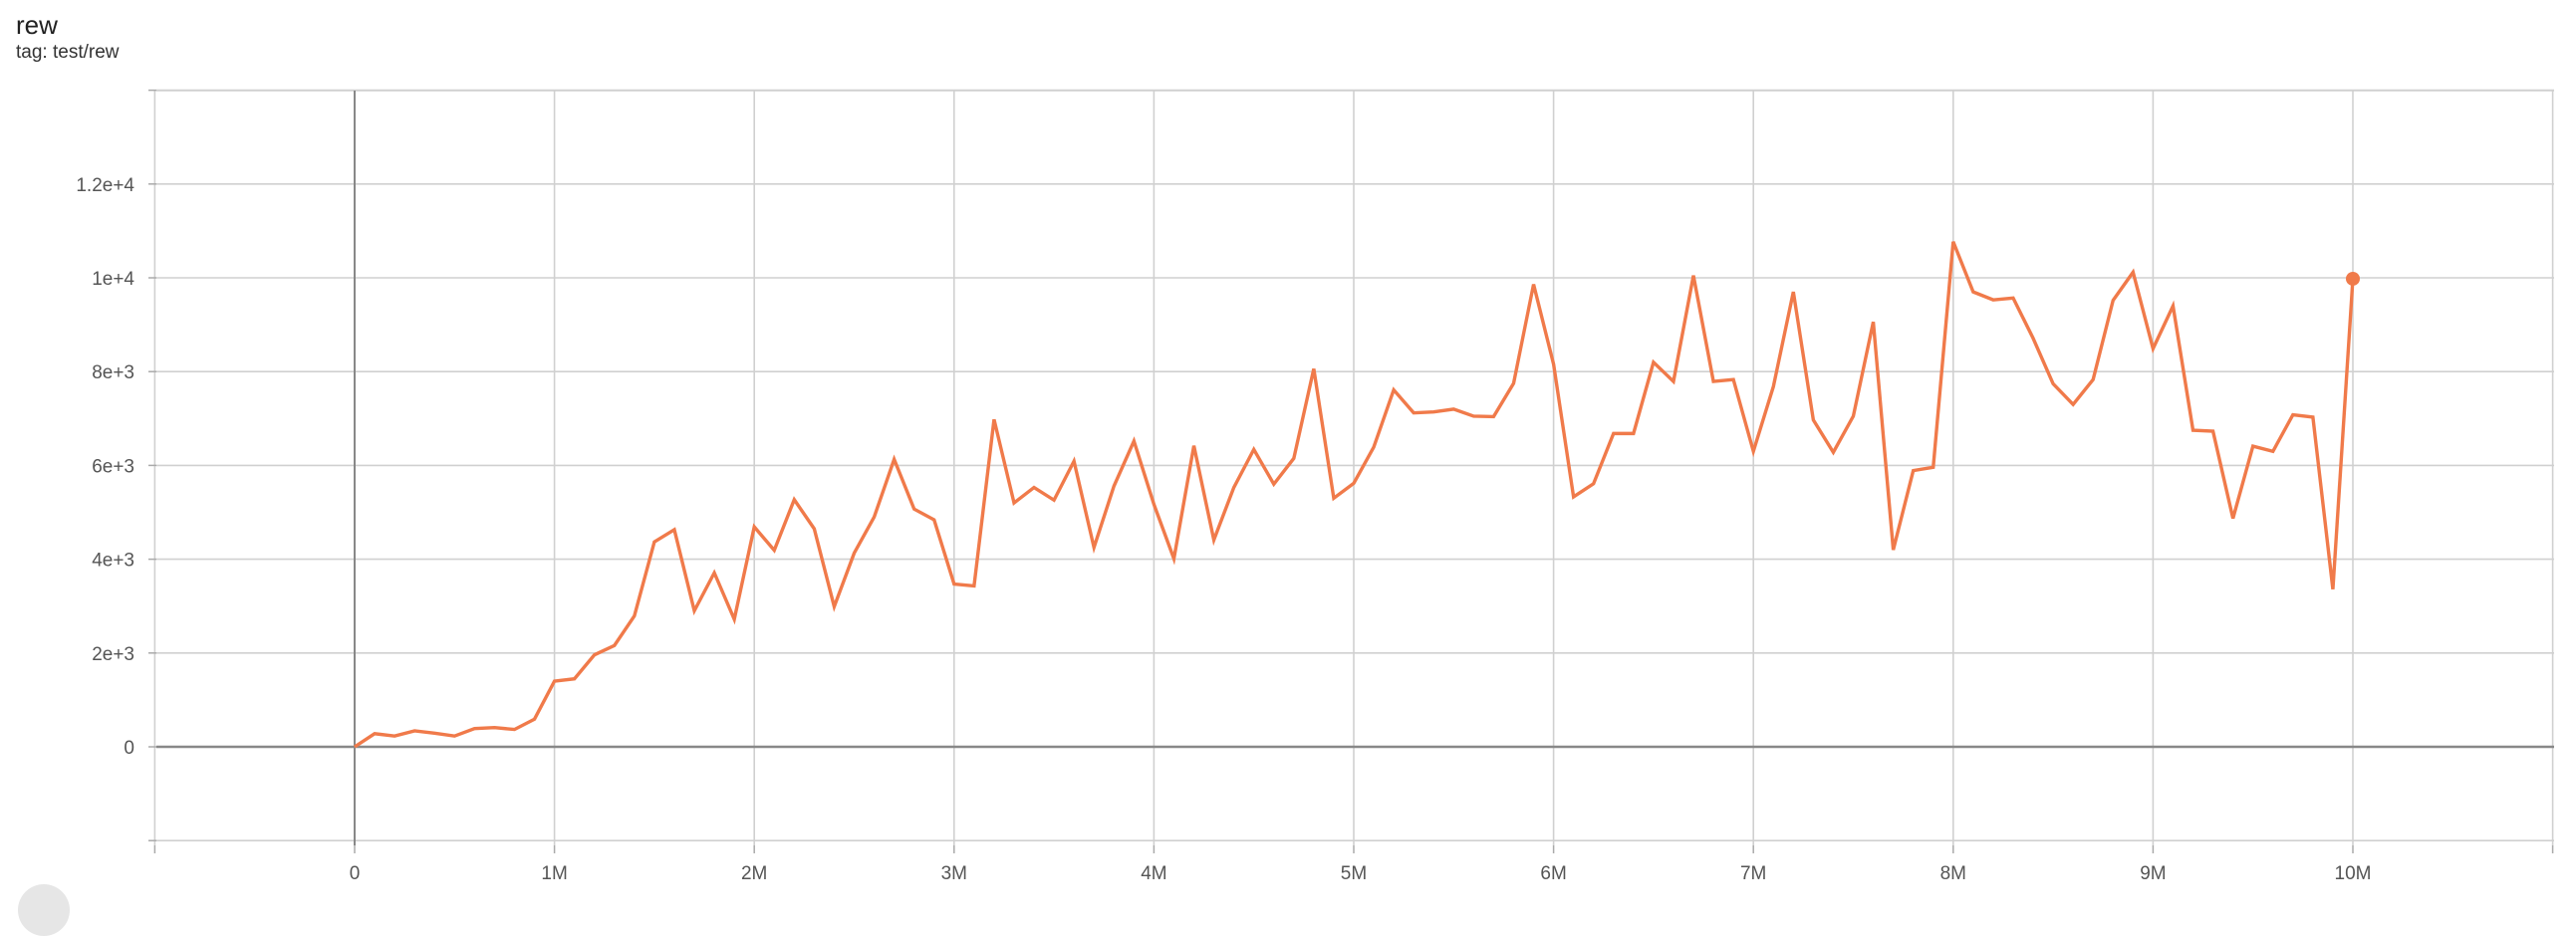 This screenshot has height=936, width=2576. I want to click on y-tick-label: 1.2e+4, so click(105, 185).